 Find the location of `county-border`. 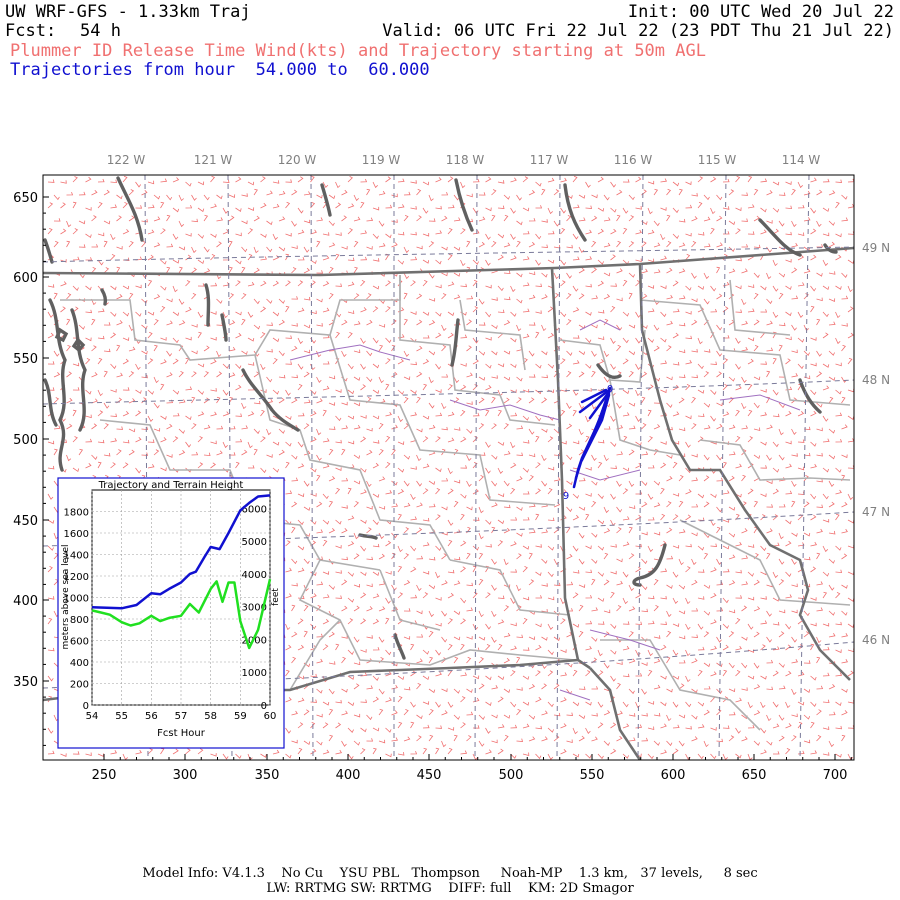

county-border is located at coordinates (410, 600).